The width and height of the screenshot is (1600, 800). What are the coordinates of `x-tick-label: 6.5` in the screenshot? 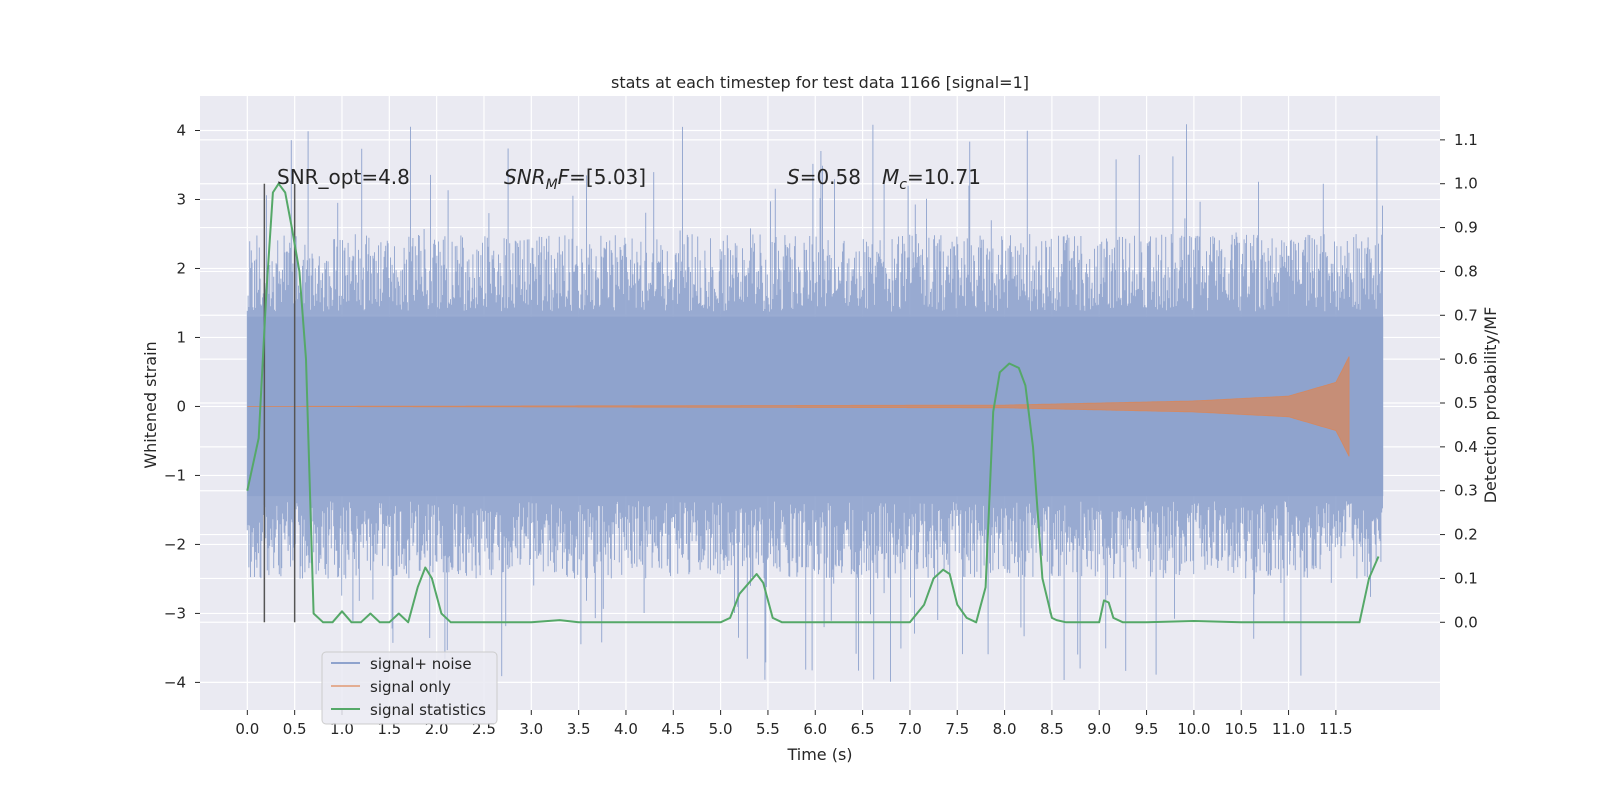 It's located at (863, 729).